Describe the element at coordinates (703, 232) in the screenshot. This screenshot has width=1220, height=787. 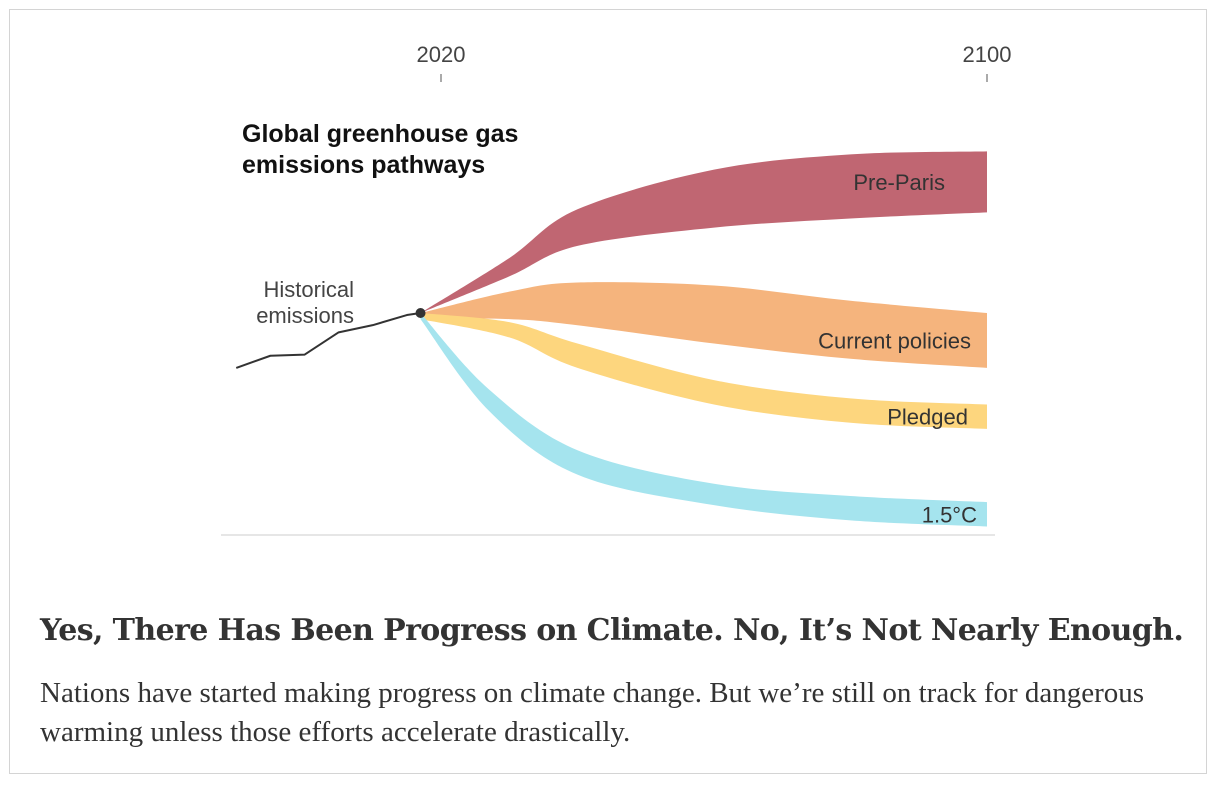
I see `band-pre-paris` at that location.